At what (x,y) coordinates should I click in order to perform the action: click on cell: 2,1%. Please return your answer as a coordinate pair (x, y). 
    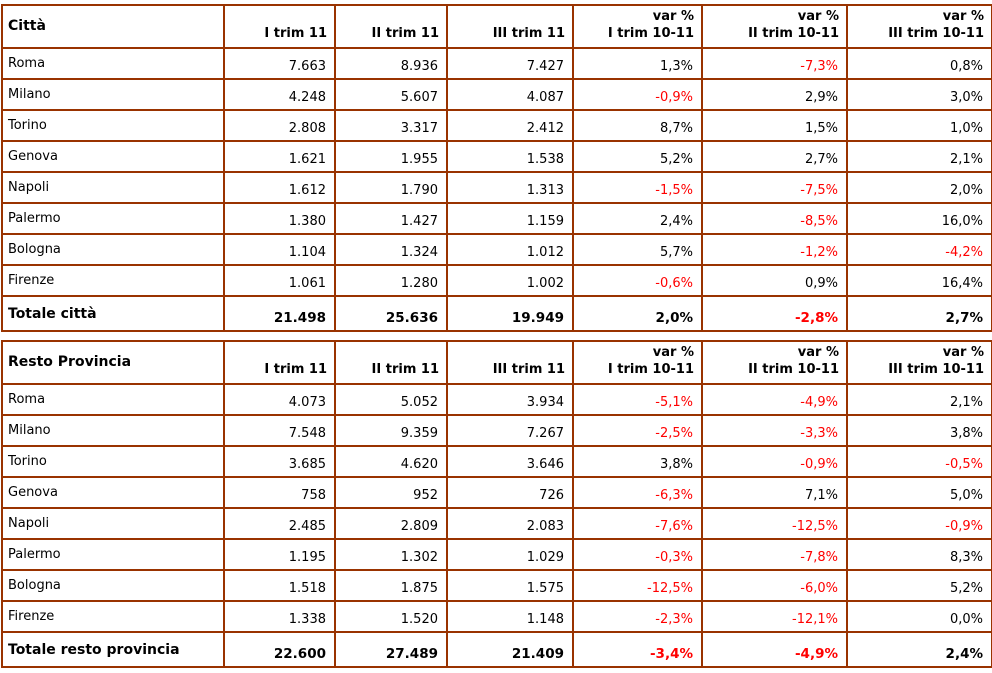
    Looking at the image, I should click on (919, 156).